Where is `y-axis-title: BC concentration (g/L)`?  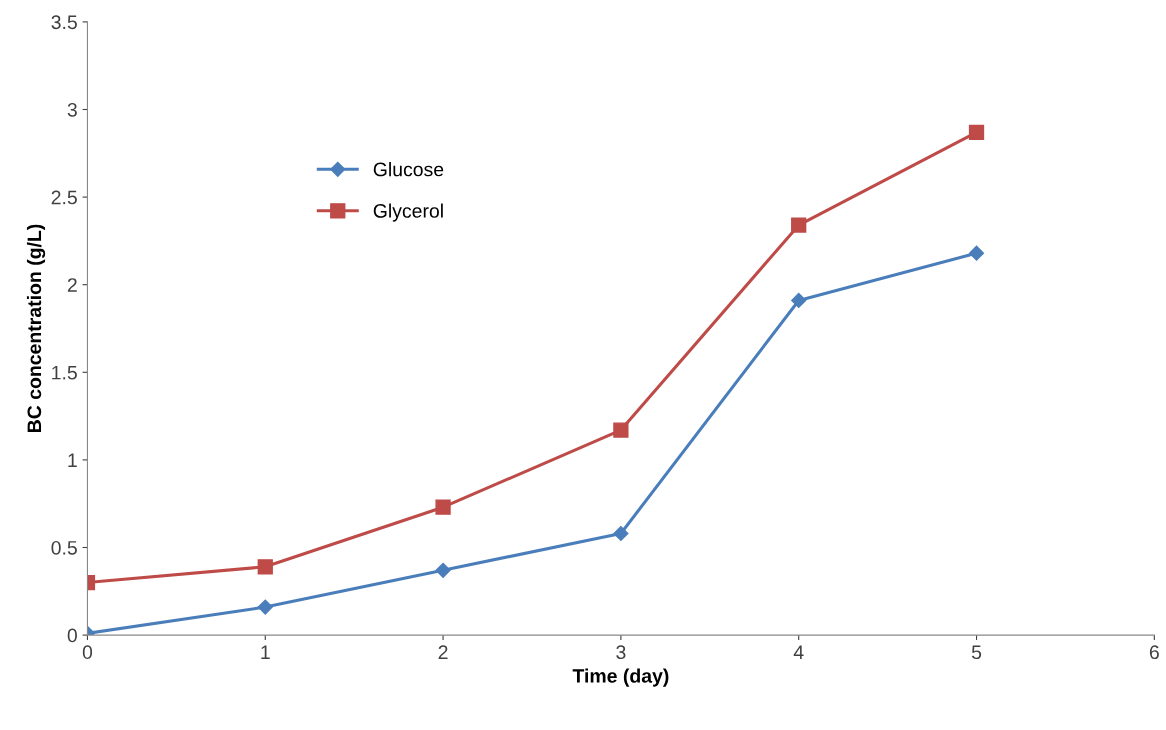 y-axis-title: BC concentration (g/L) is located at coordinates (36, 328).